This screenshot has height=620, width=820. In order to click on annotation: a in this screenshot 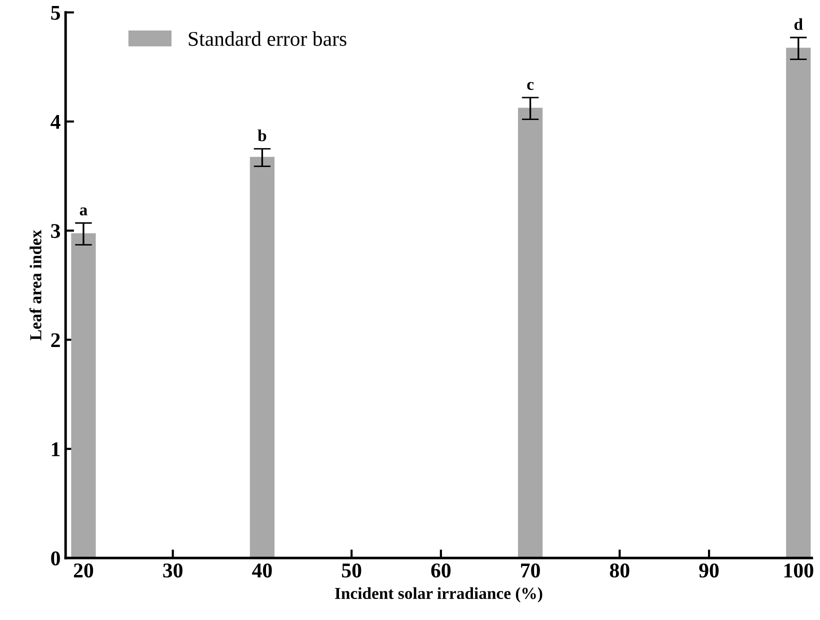, I will do `click(84, 211)`.